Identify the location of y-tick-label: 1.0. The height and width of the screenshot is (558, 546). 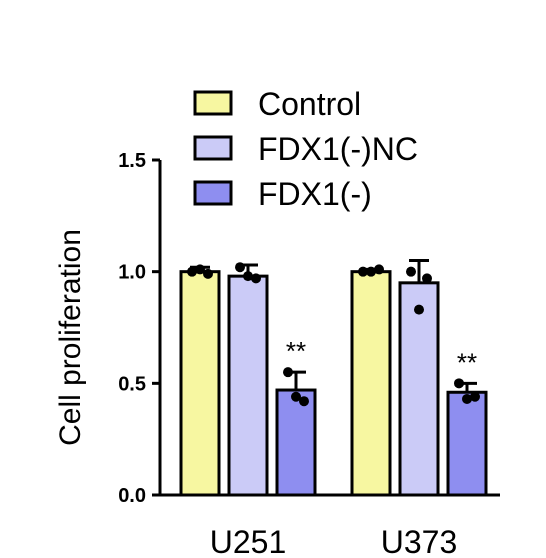
(132, 273).